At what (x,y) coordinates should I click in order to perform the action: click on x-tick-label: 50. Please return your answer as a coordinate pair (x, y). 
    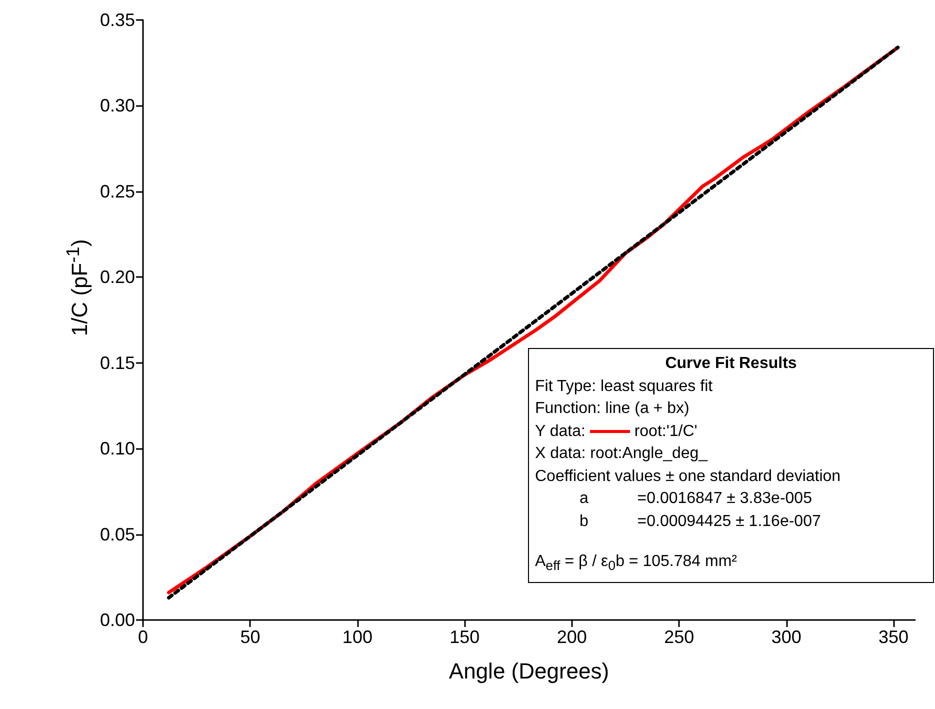
    Looking at the image, I should click on (250, 637).